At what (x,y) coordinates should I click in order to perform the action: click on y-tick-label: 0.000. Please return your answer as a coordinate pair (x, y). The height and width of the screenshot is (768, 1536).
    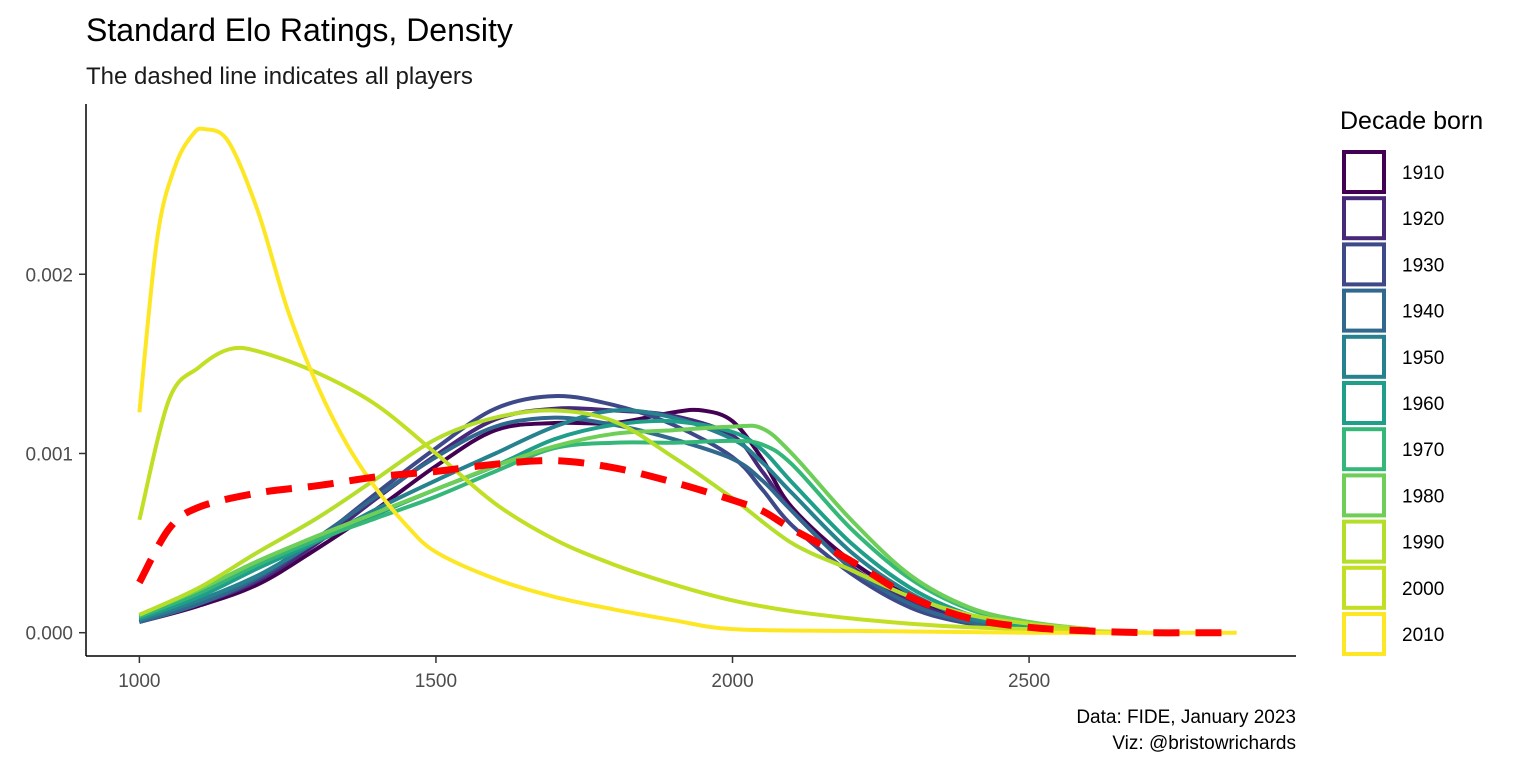
    Looking at the image, I should click on (49, 634).